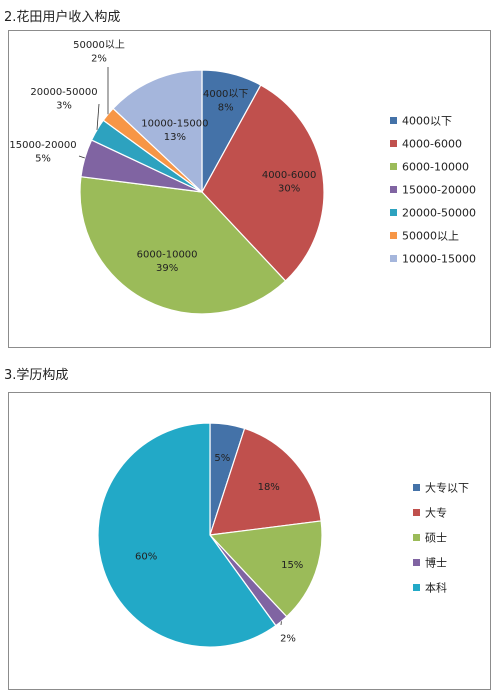 This screenshot has width=501, height=696. Describe the element at coordinates (222, 458) in the screenshot. I see `pie-data-label: 5%` at that location.